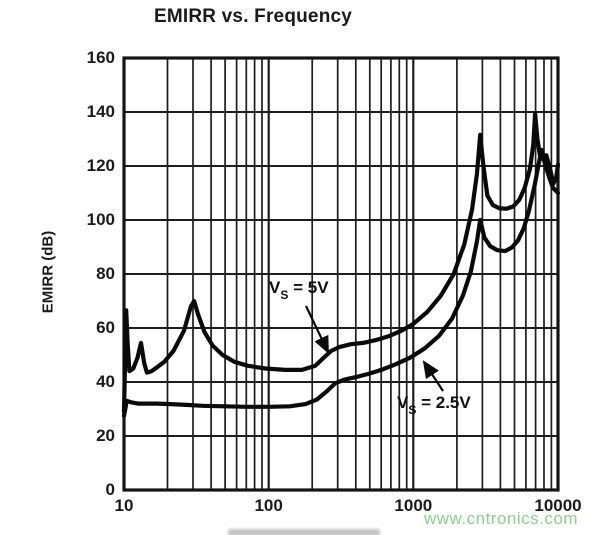 This screenshot has width=606, height=535. Describe the element at coordinates (501, 518) in the screenshot. I see `watermark: www.cntronics.com` at that location.